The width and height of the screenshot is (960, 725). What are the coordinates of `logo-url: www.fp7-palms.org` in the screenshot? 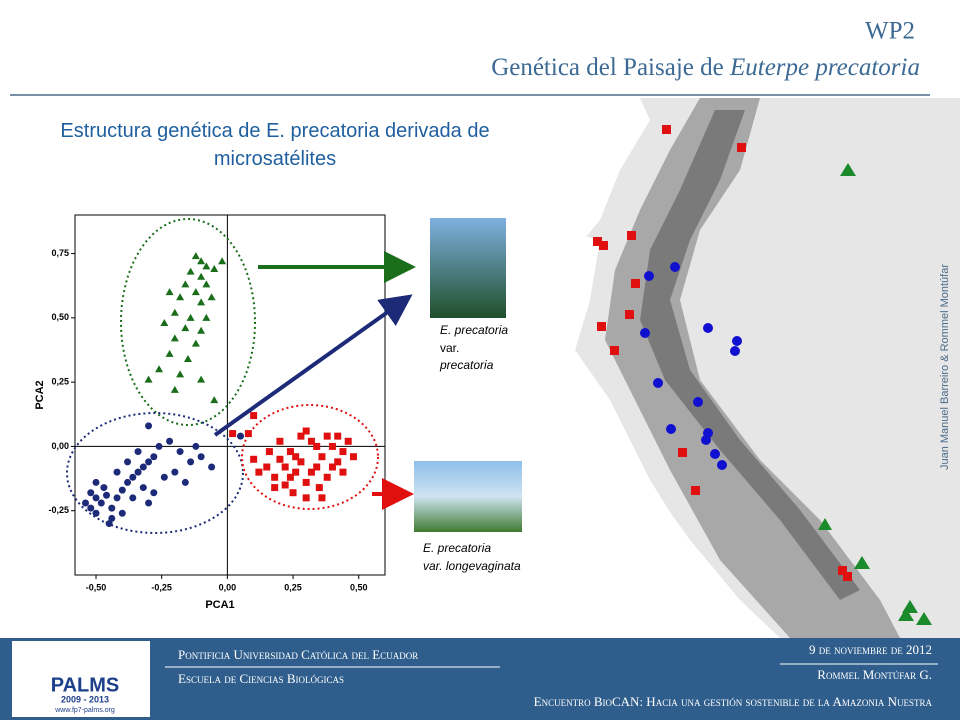 It's located at (84, 710).